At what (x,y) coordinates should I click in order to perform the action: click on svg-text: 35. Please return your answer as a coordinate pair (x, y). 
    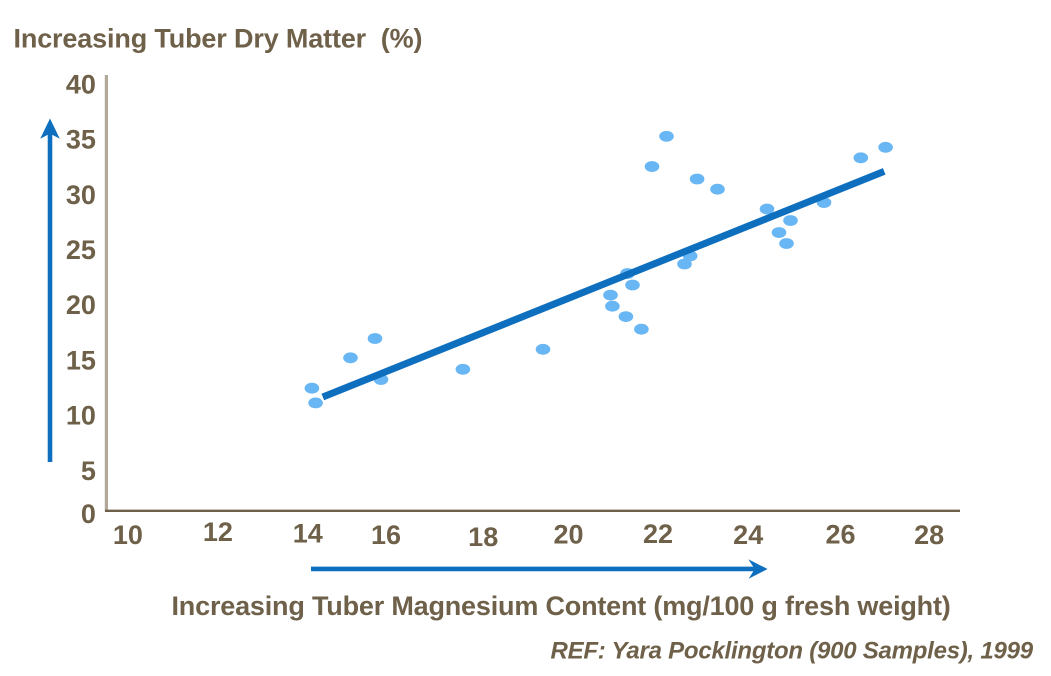
    Looking at the image, I should click on (81, 140).